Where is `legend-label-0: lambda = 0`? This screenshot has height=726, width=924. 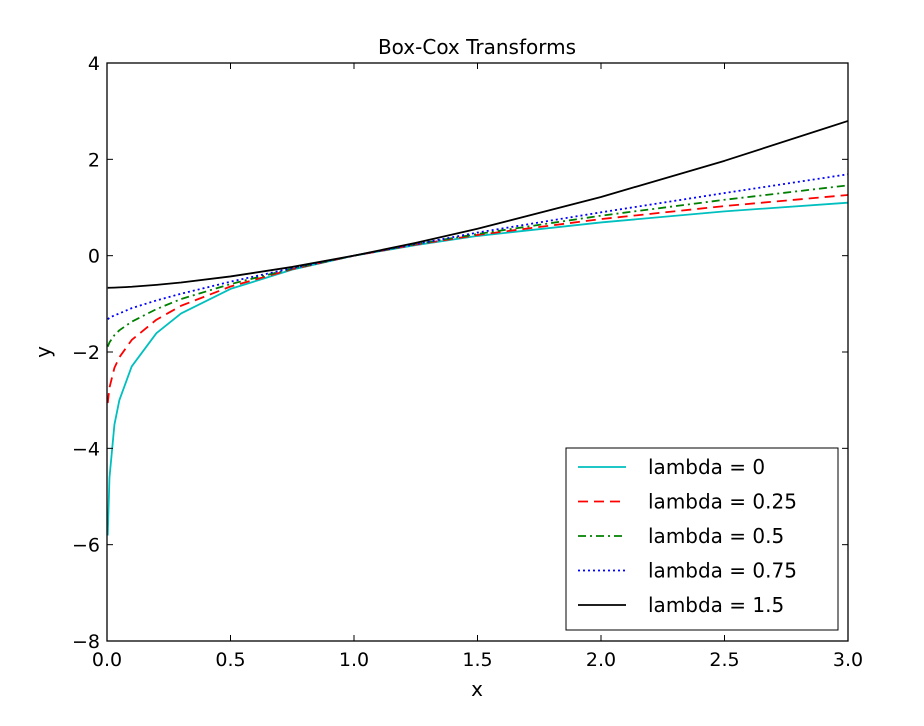 legend-label-0: lambda = 0 is located at coordinates (706, 467).